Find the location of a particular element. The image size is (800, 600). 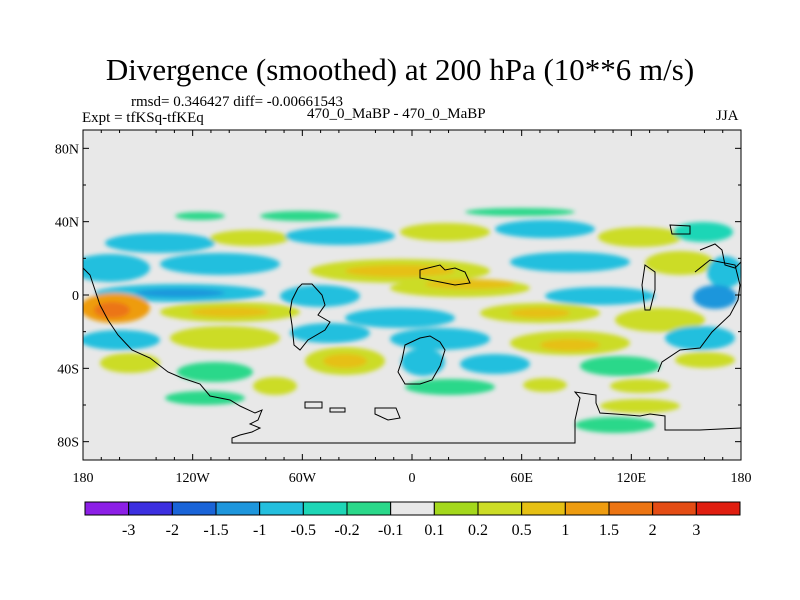

case-comparison-label: 470_0_MaBP - 470_0_MaBP is located at coordinates (396, 114).